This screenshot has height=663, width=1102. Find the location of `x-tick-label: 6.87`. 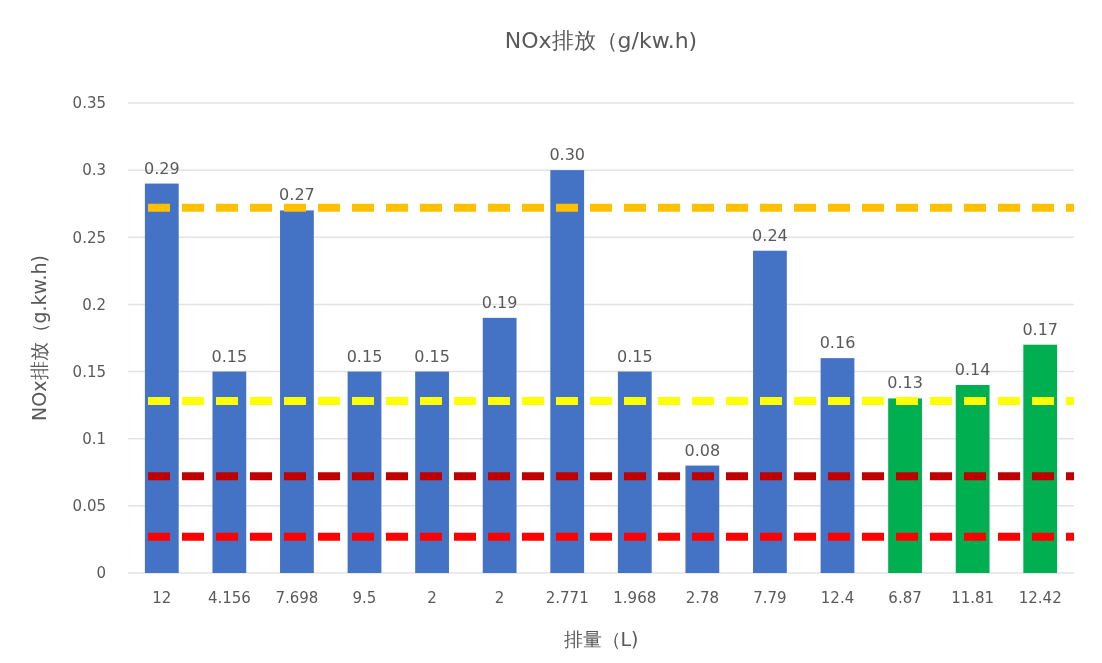

x-tick-label: 6.87 is located at coordinates (905, 598).